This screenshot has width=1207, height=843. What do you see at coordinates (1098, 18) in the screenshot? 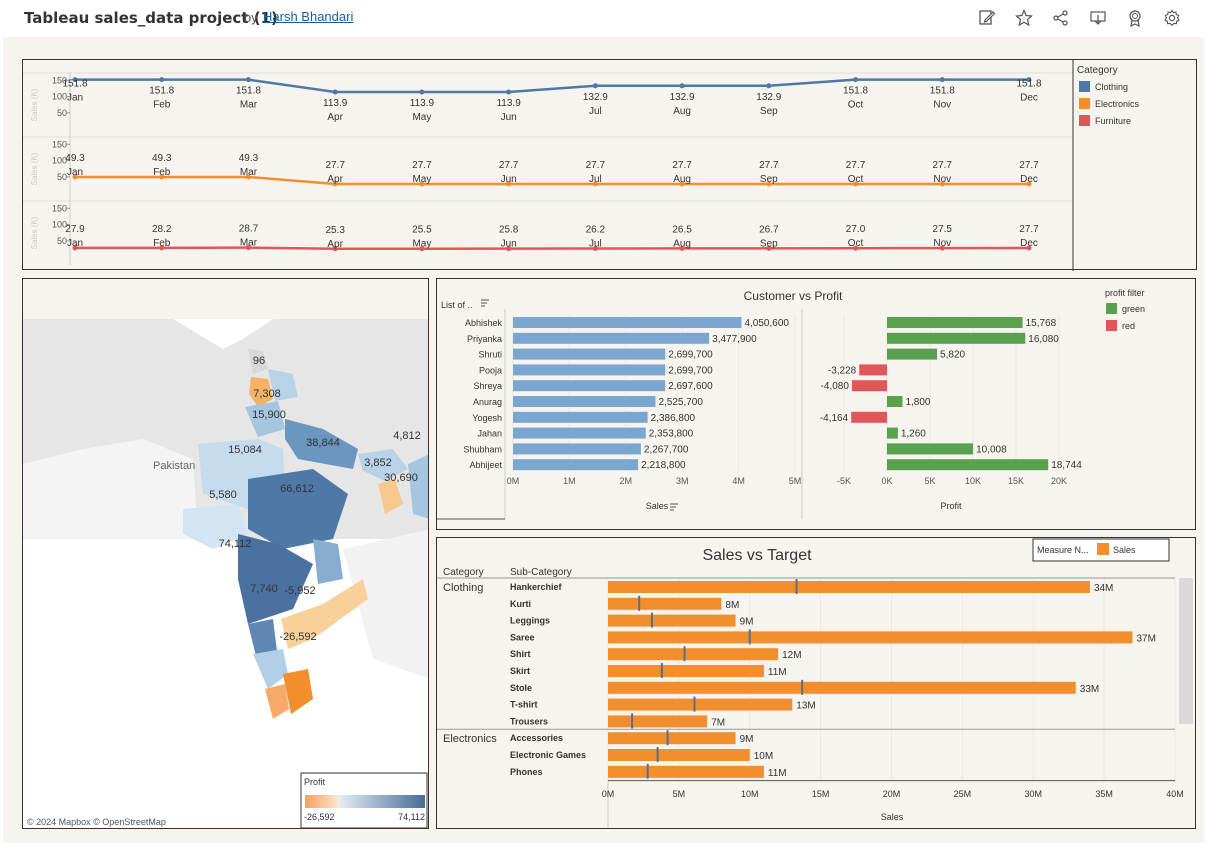
I see `download-icon` at bounding box center [1098, 18].